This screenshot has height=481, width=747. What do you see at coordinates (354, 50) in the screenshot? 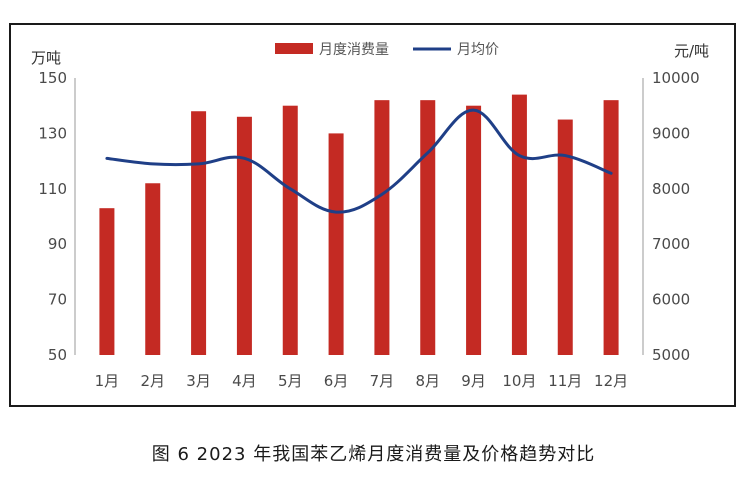
I see `legend-bar-label: 月度消费量` at bounding box center [354, 50].